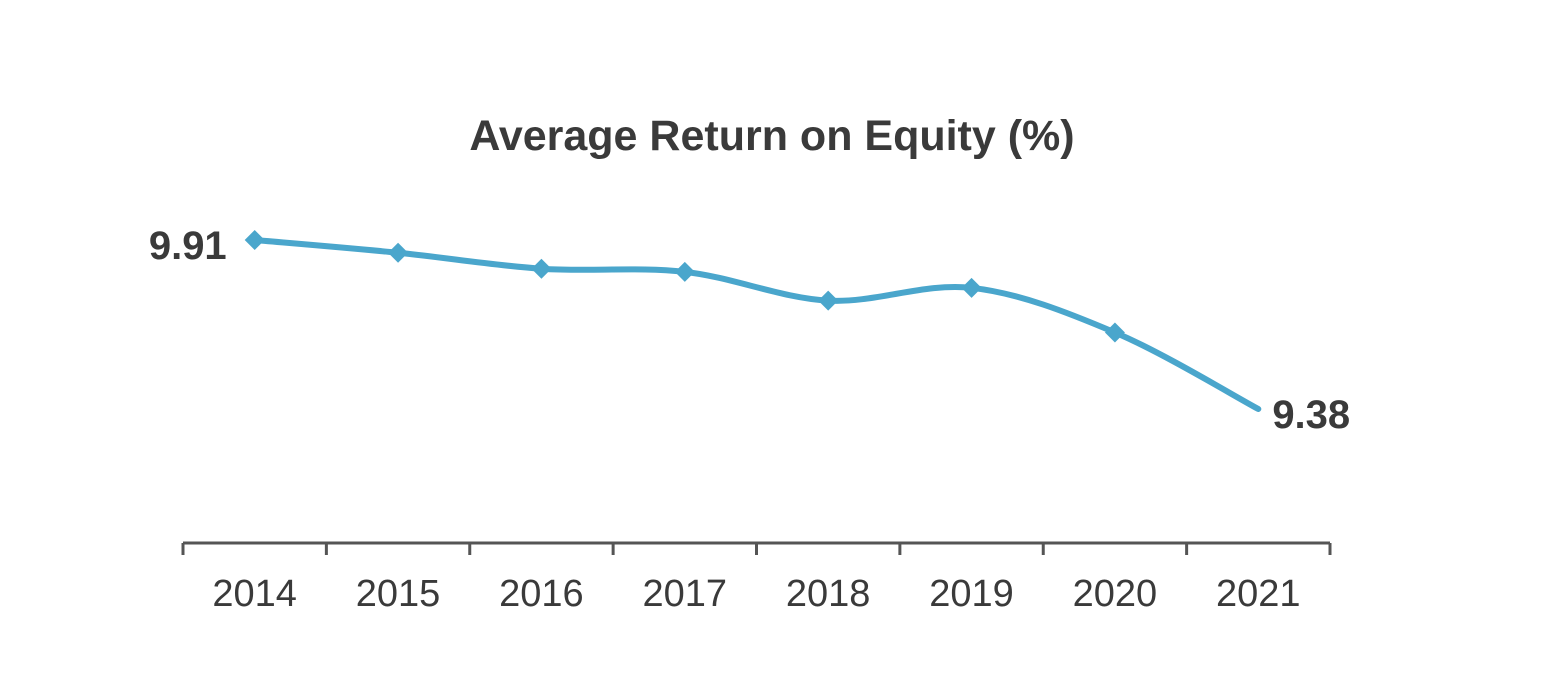 The width and height of the screenshot is (1544, 681). Describe the element at coordinates (1258, 594) in the screenshot. I see `x-tick-label: 2021` at that location.